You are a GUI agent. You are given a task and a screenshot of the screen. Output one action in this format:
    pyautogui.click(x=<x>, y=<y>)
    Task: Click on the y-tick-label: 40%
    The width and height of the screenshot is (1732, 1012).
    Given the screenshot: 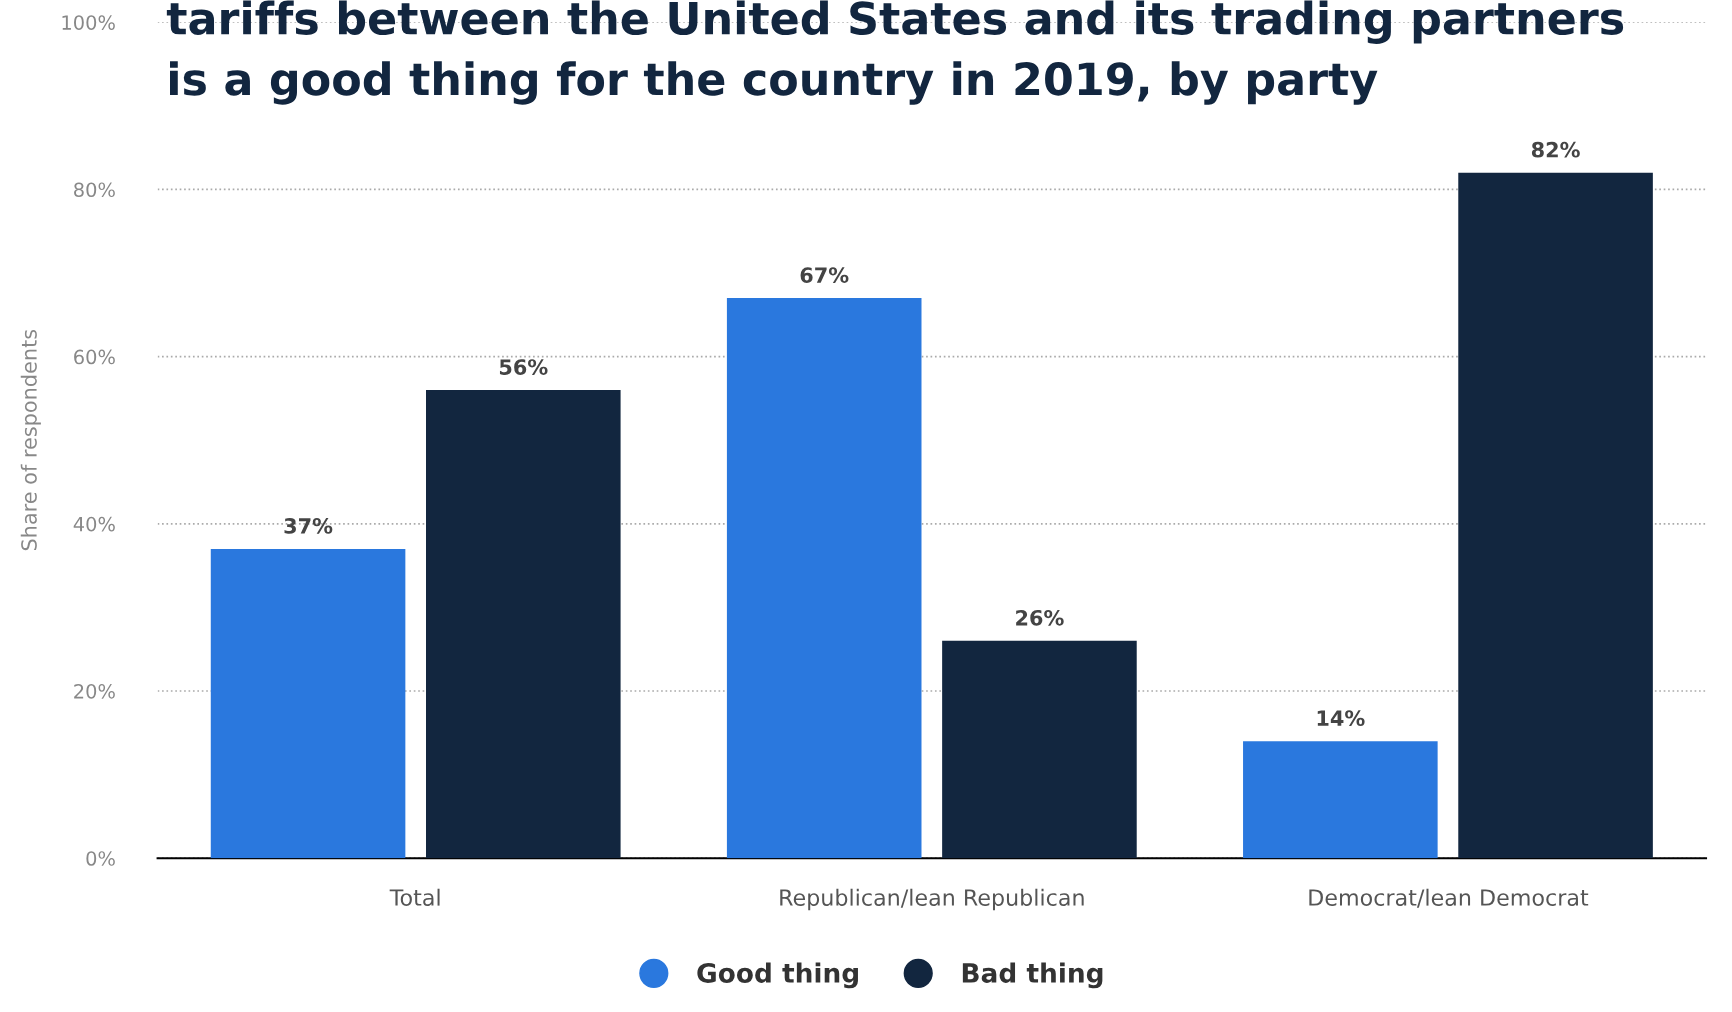 What is the action you would take?
    pyautogui.click(x=94, y=524)
    